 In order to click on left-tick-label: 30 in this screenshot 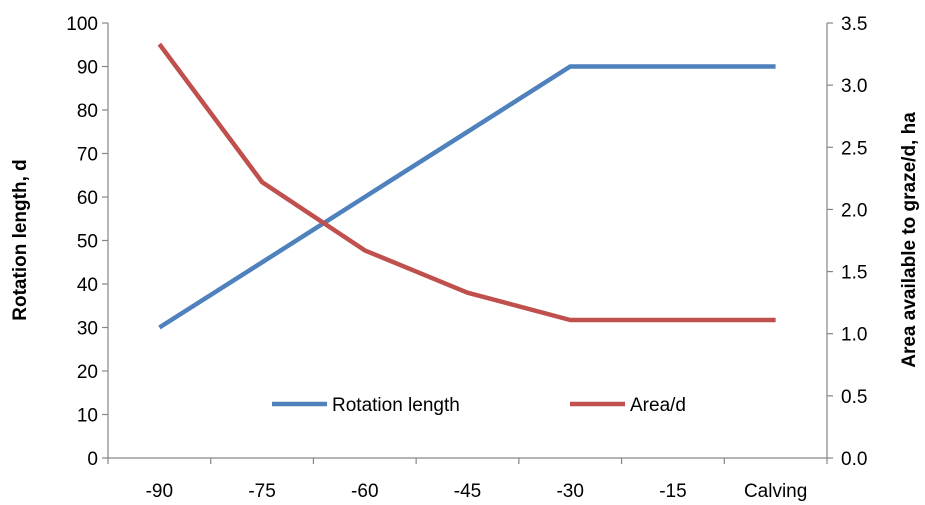, I will do `click(87, 329)`.